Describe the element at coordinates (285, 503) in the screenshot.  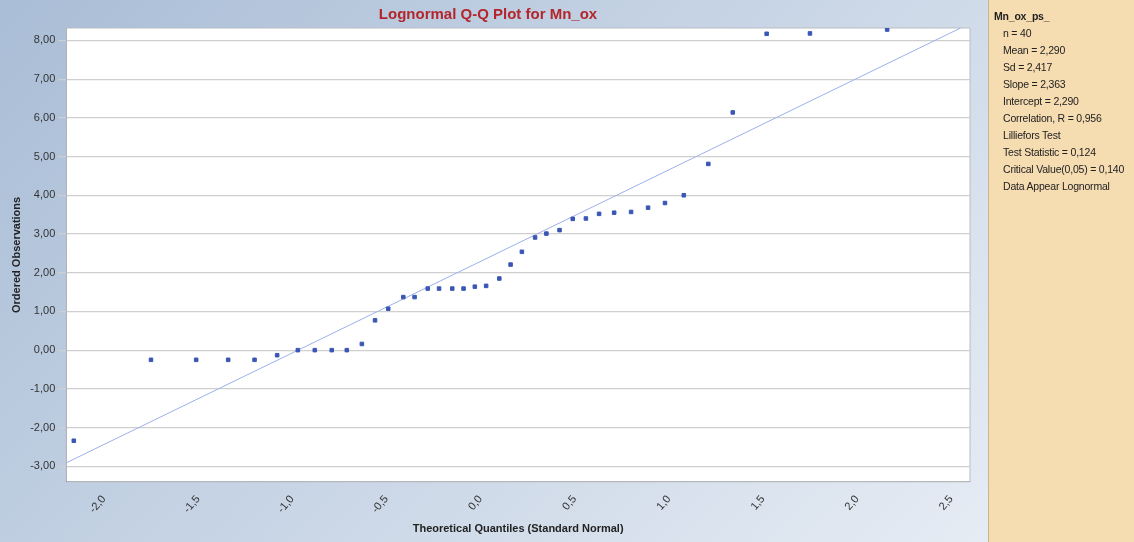
I see `x-tick-label: -1,0` at that location.